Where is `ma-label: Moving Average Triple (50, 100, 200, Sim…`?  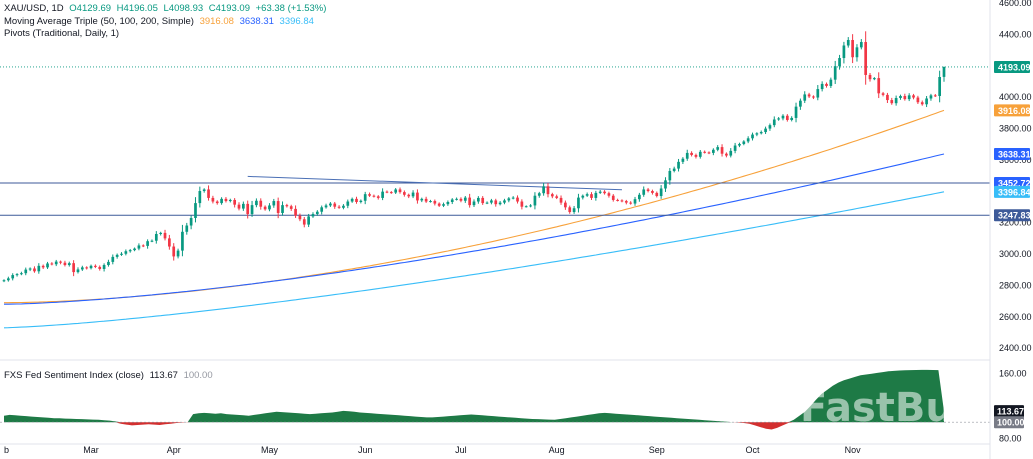
ma-label: Moving Average Triple (50, 100, 200, Sim… is located at coordinates (99, 21).